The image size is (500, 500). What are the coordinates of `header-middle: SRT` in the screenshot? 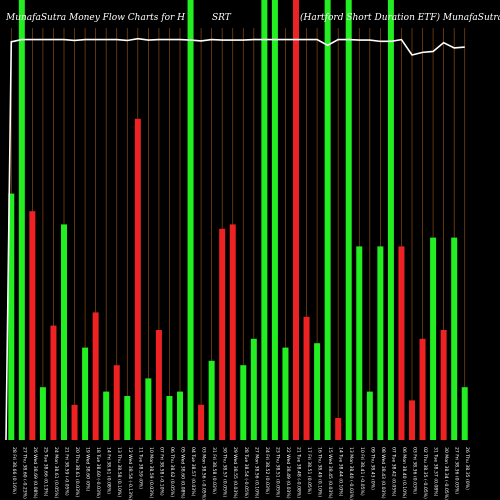 It's located at (222, 18).